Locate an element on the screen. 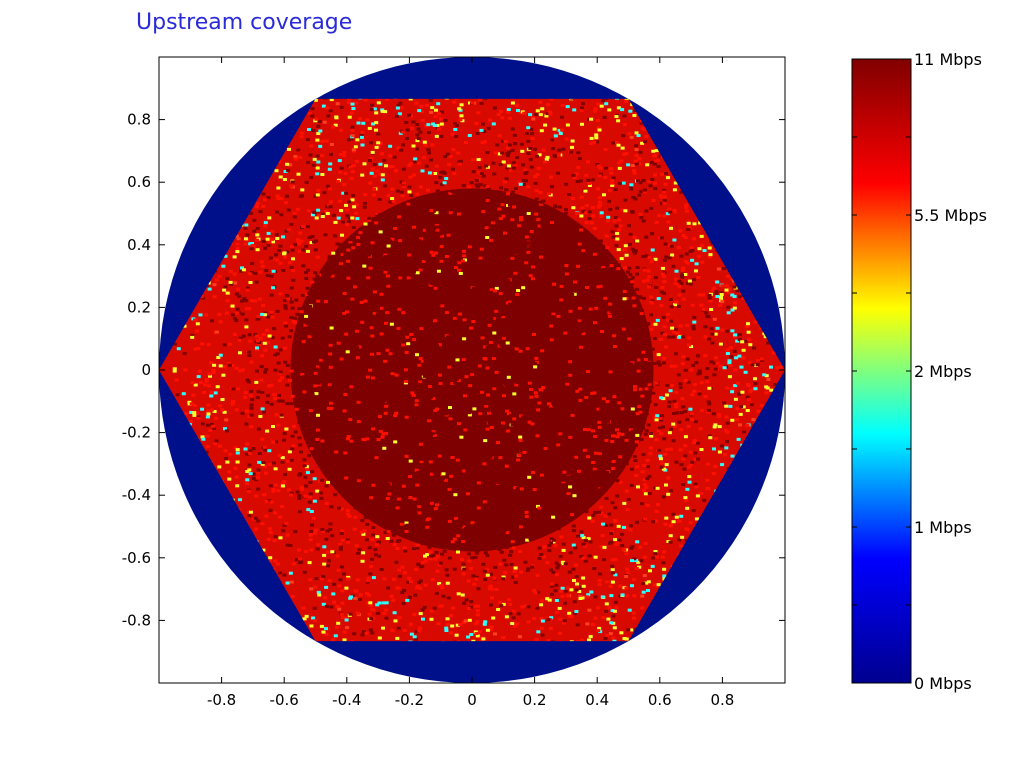 Image resolution: width=1024 pixels, height=768 pixels. x-tick-label: 0 is located at coordinates (472, 700).